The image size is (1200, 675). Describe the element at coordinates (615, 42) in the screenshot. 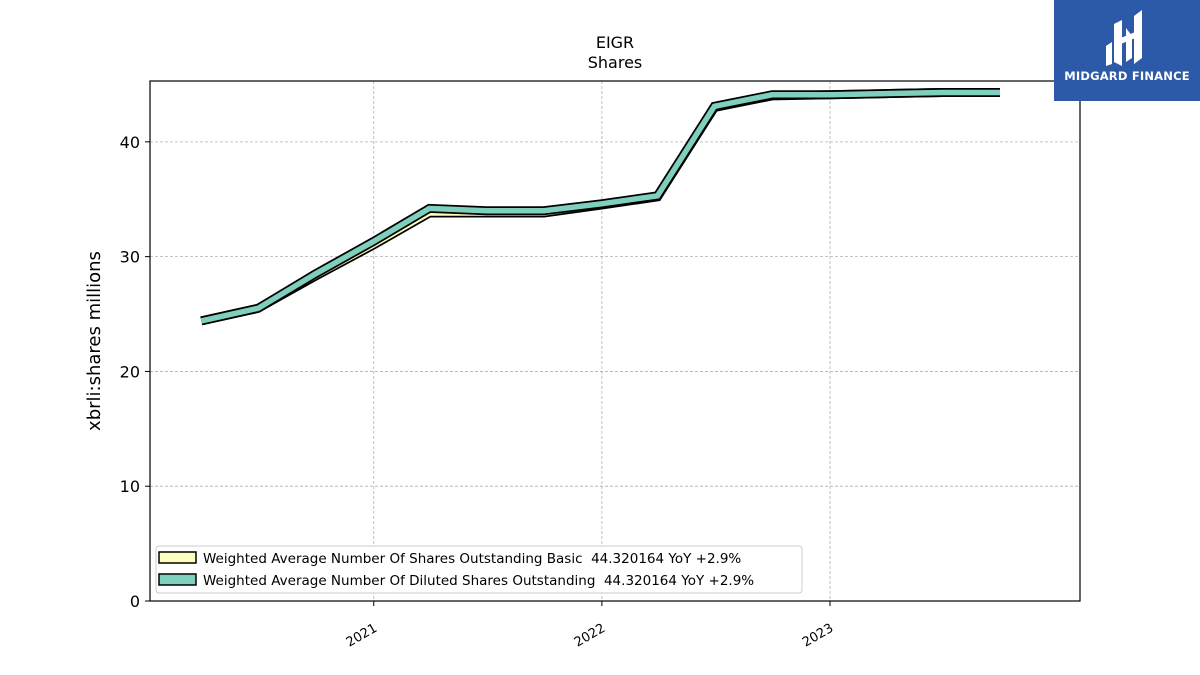

I see `chart-title: EIGR` at that location.